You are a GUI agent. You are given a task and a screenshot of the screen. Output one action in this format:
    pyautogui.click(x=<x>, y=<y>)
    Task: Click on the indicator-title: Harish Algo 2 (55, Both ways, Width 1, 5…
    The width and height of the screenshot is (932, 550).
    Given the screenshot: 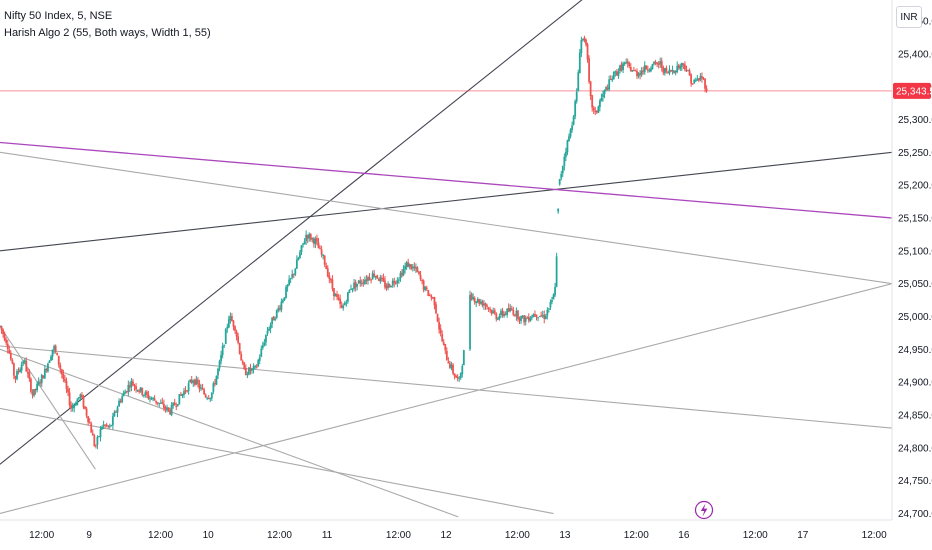 What is the action you would take?
    pyautogui.click(x=107, y=33)
    